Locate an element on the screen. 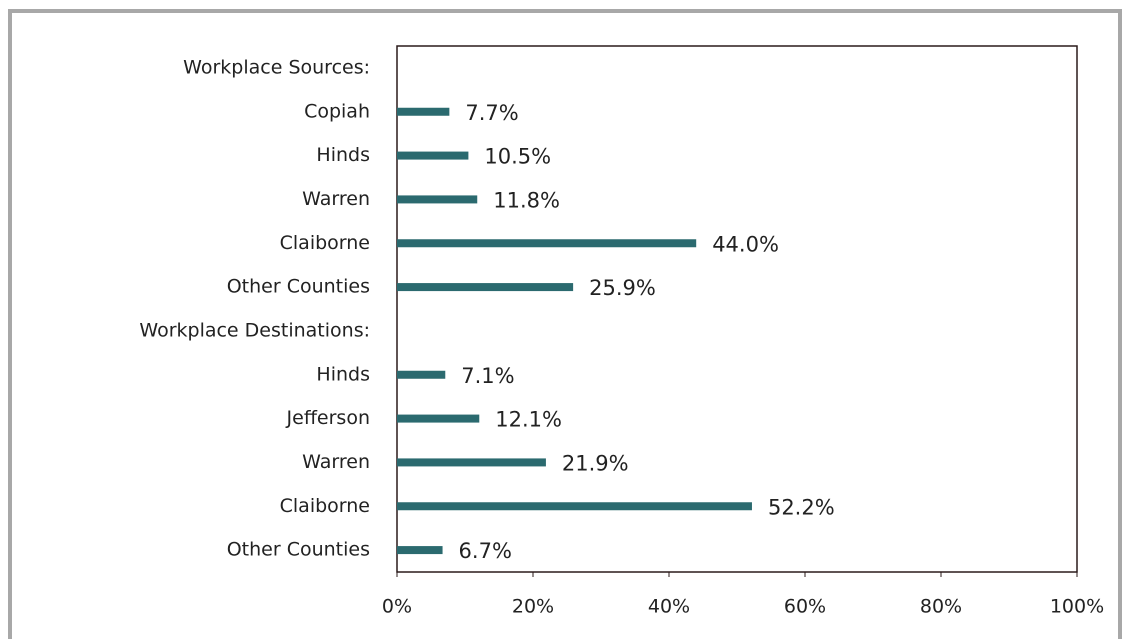 This screenshot has width=1125, height=639. value-label: 12.1% is located at coordinates (528, 420).